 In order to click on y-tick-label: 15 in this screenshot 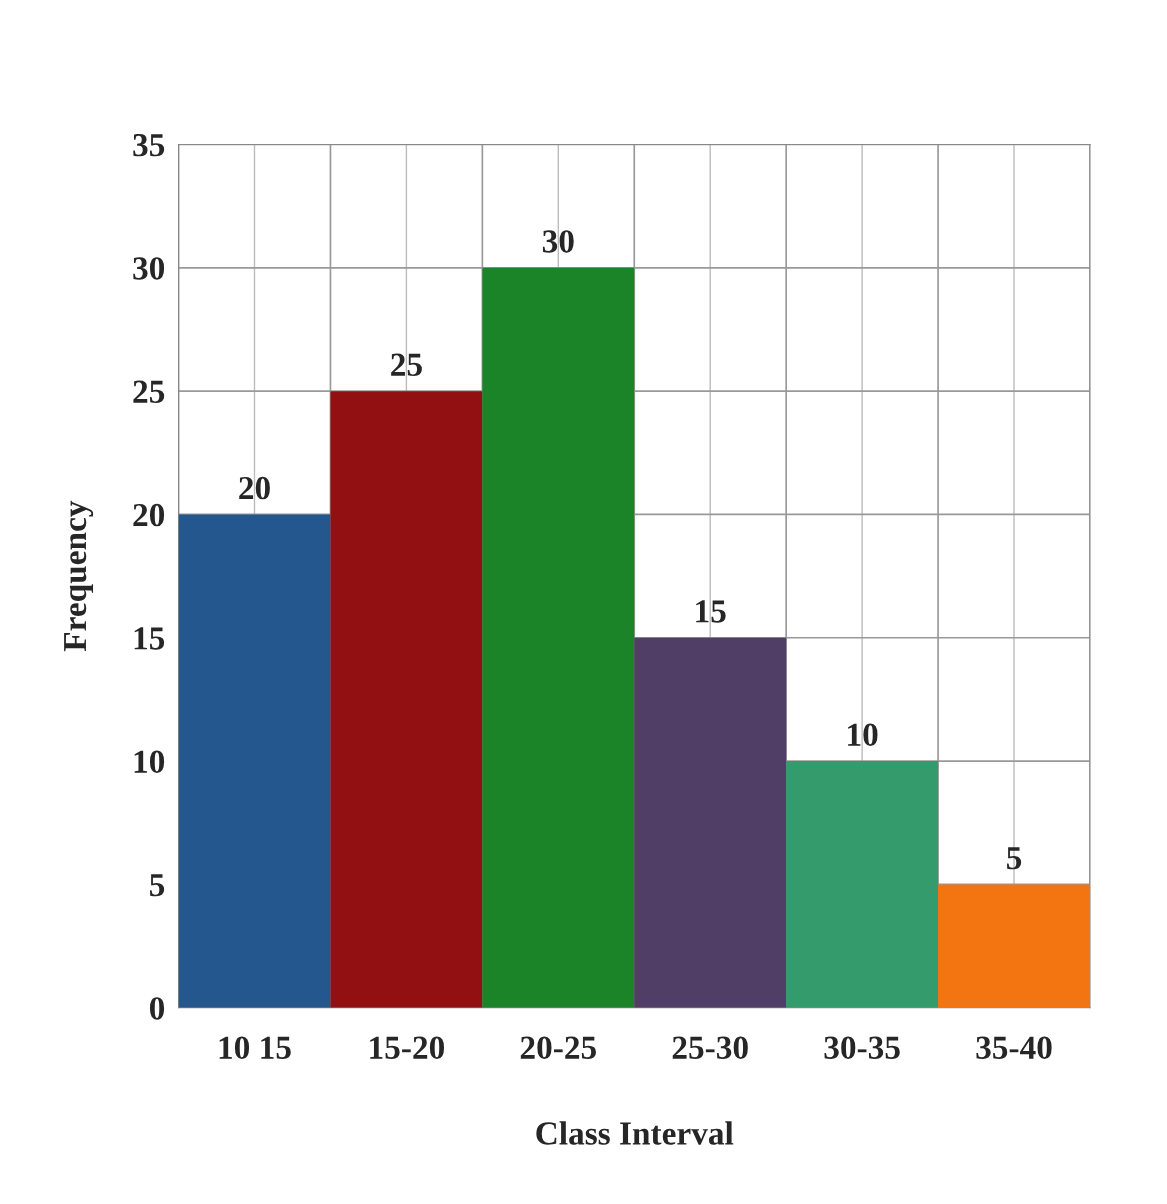, I will do `click(149, 638)`.